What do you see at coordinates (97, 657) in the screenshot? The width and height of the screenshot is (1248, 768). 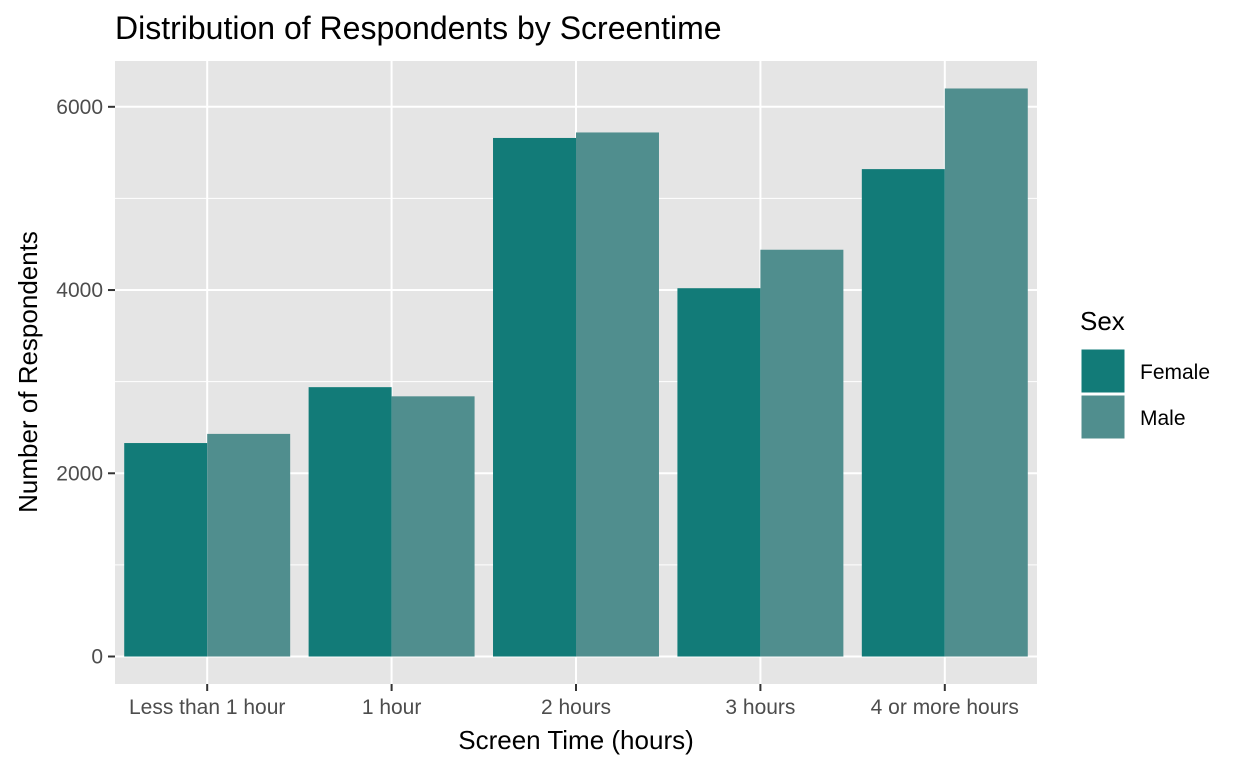 I see `y-tick-label: 0` at bounding box center [97, 657].